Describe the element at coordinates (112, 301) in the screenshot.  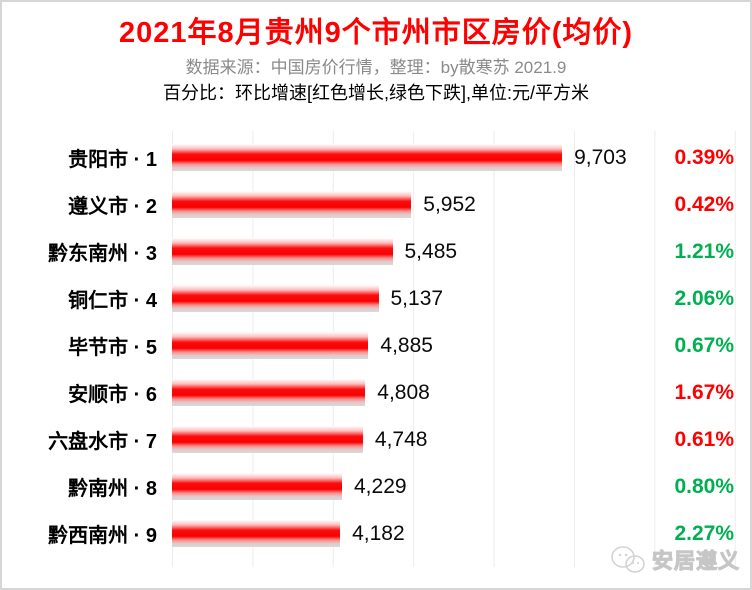
I see `category-label: 铜仁市 · 4` at that location.